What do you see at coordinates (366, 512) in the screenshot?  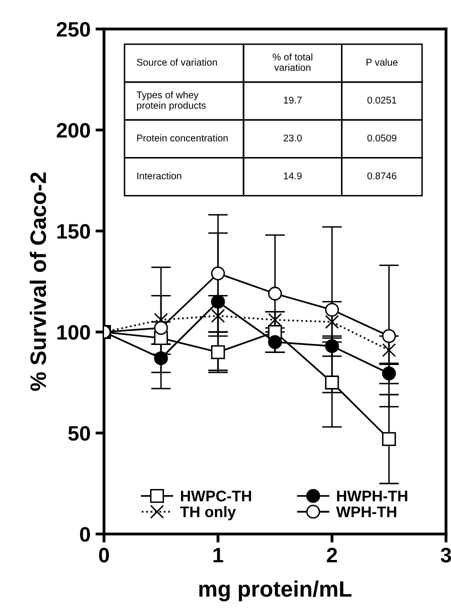 I see `legend-label: WPH-TH` at bounding box center [366, 512].